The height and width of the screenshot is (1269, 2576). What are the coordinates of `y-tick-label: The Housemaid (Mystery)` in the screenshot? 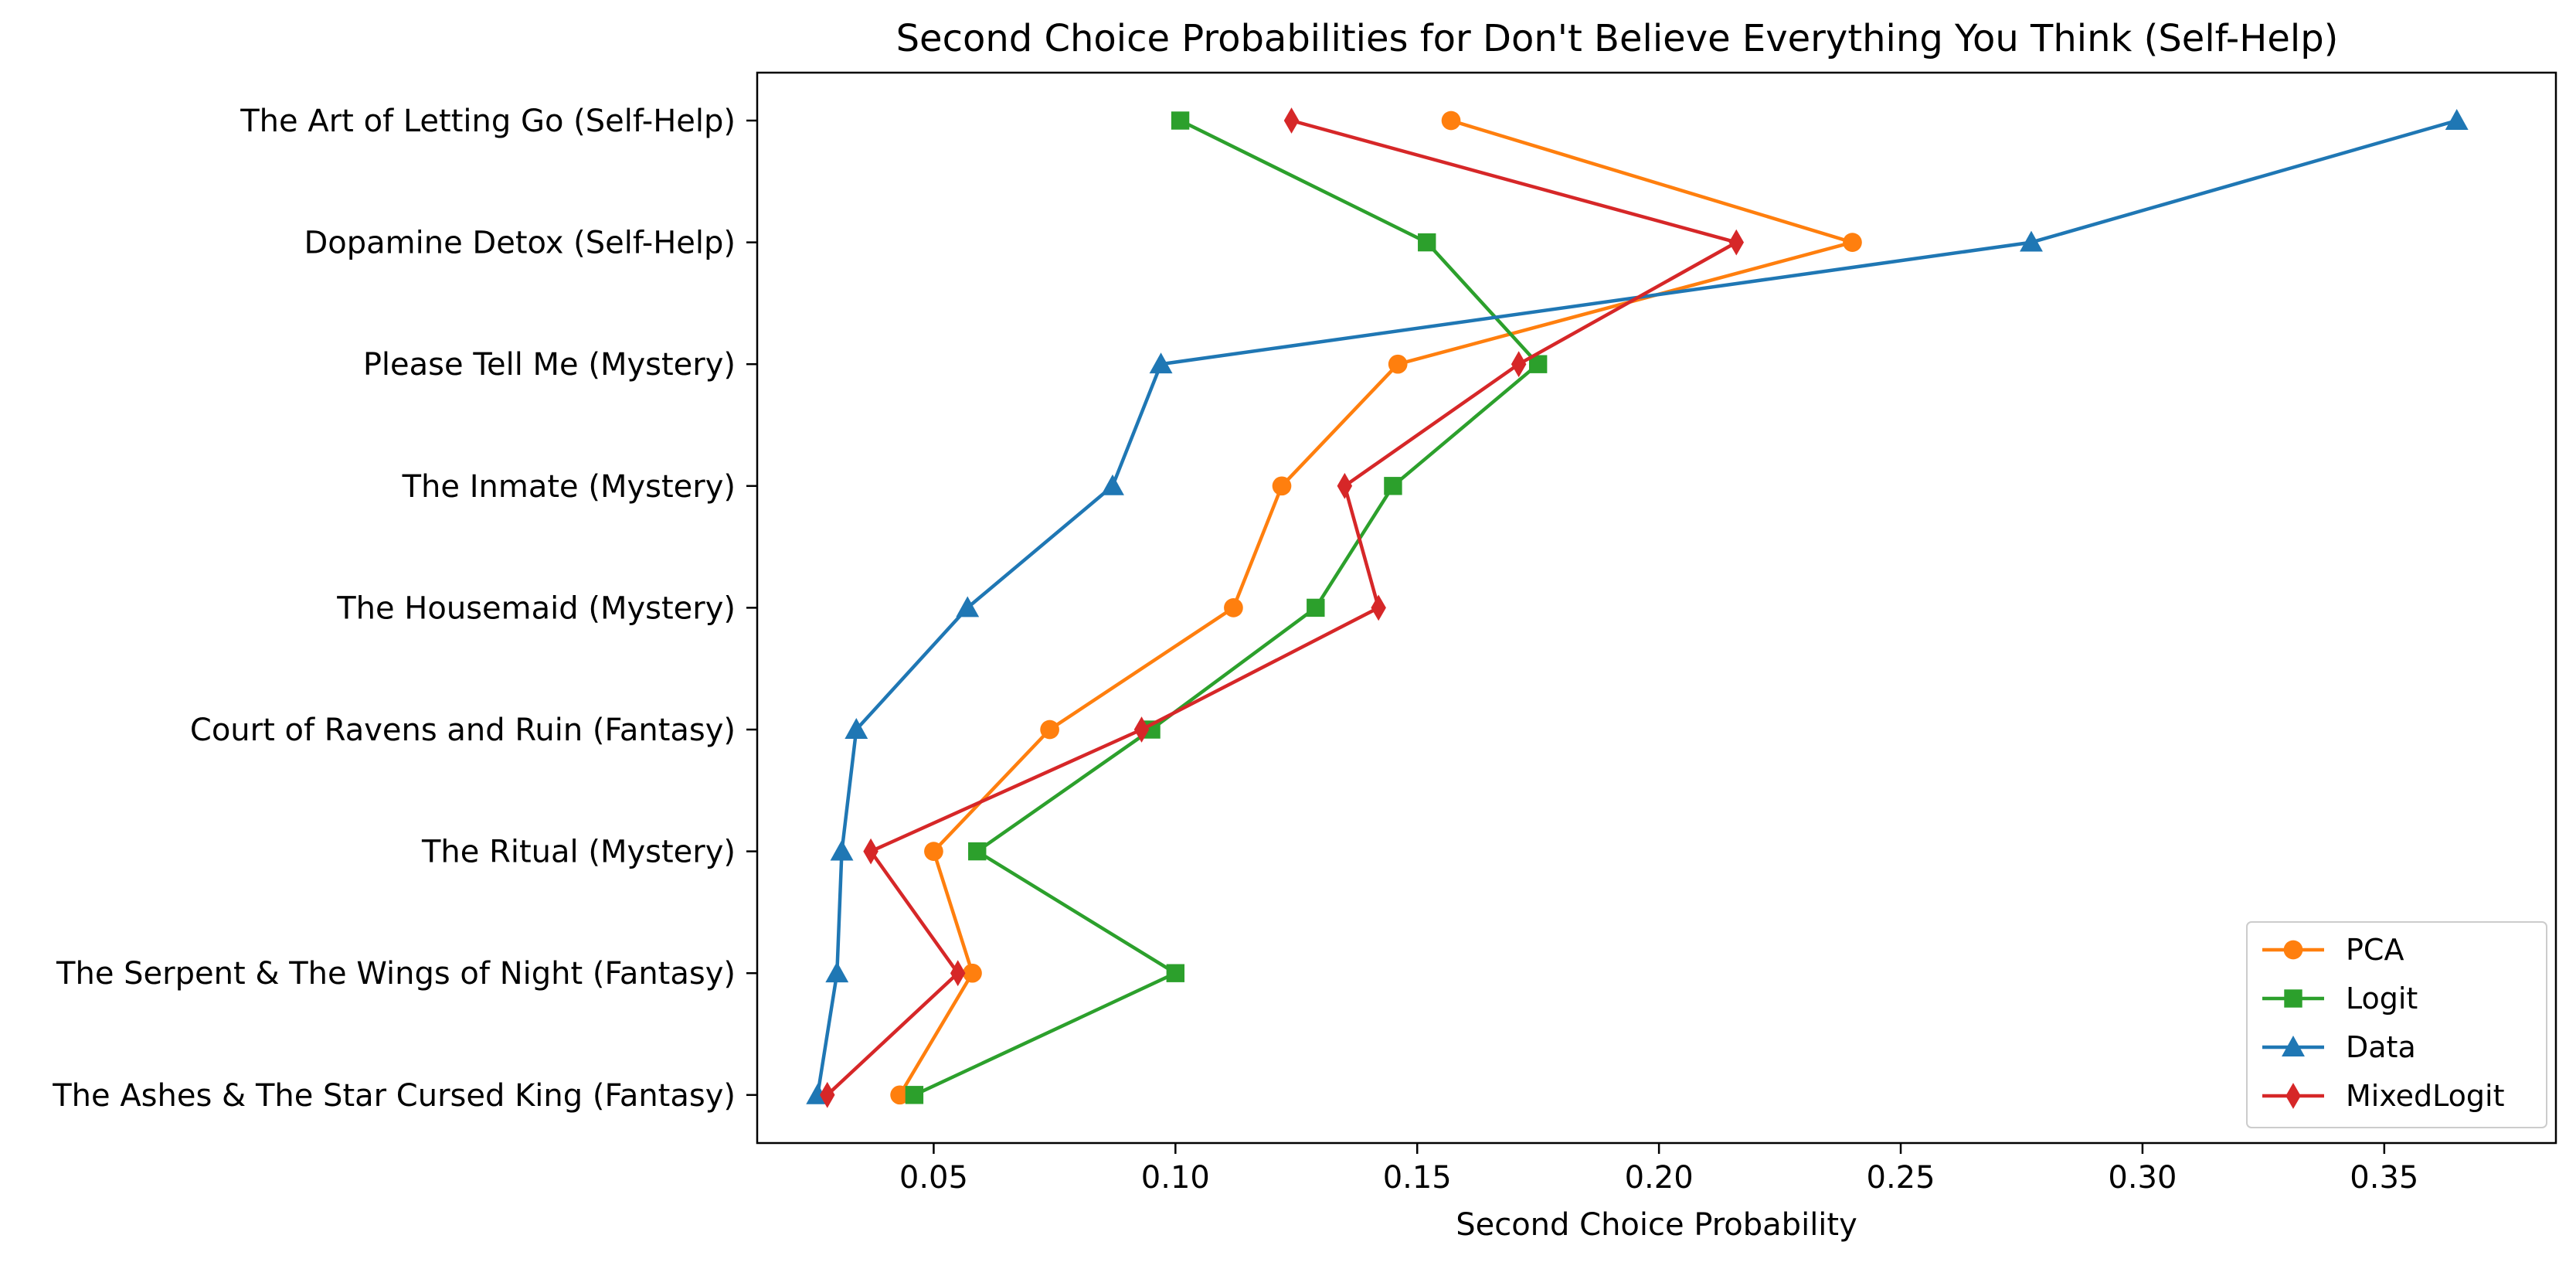 It's located at (536, 608).